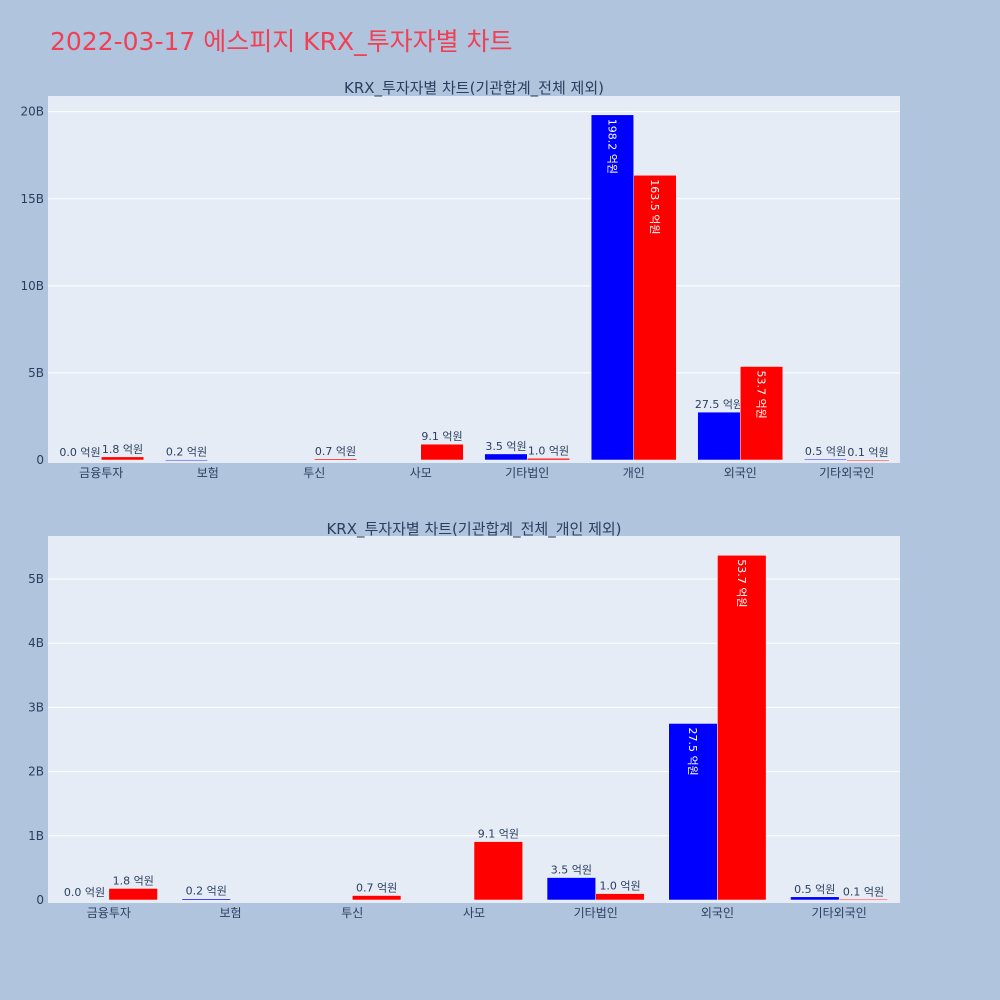 This screenshot has height=1000, width=1000. I want to click on chart-title: KRX_투자자별 차트(기관합계_전체_개인 제외), so click(473, 529).